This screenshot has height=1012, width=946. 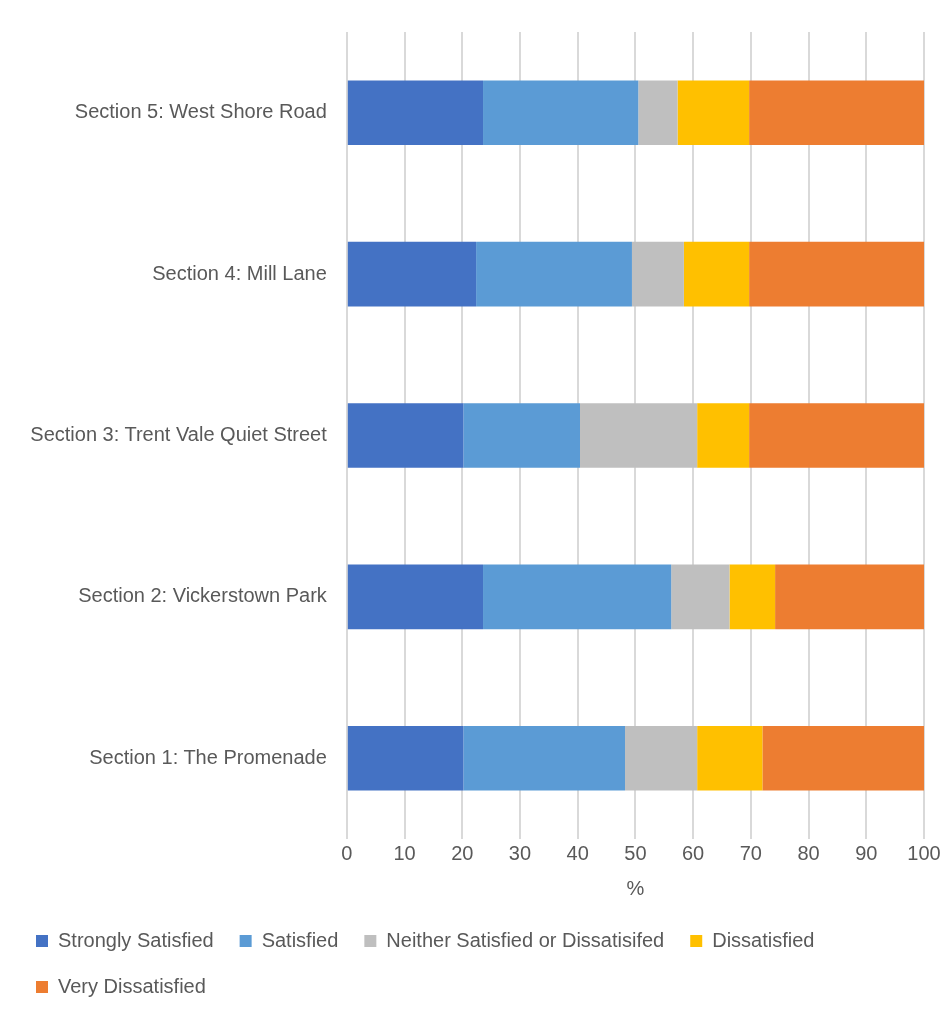 I want to click on x-axis-title: %, so click(x=635, y=887).